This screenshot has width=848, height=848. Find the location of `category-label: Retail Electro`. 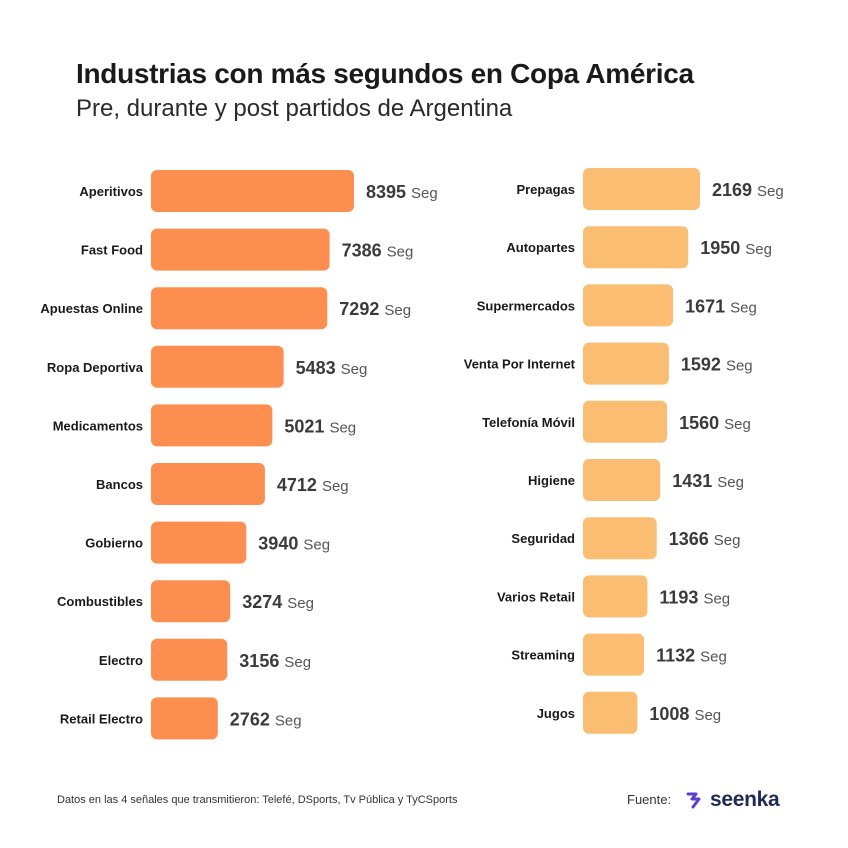

category-label: Retail Electro is located at coordinates (101, 718).